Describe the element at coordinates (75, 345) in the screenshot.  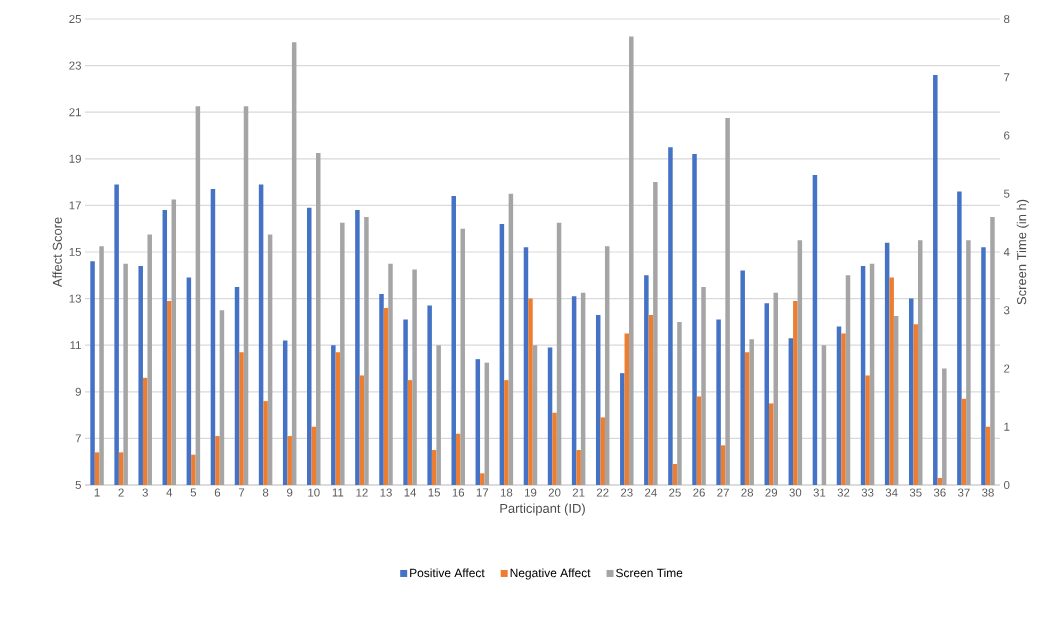
I see `y-tick-label: 11` at that location.